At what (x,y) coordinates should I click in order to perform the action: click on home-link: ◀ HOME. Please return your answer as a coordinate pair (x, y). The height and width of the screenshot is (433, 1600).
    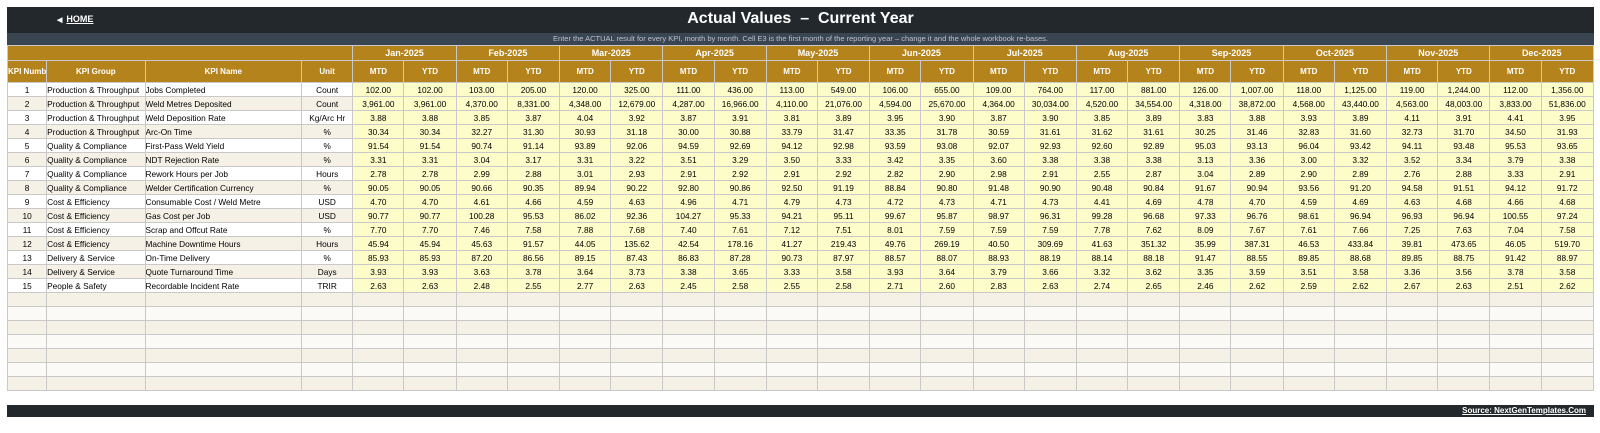
    Looking at the image, I should click on (75, 19).